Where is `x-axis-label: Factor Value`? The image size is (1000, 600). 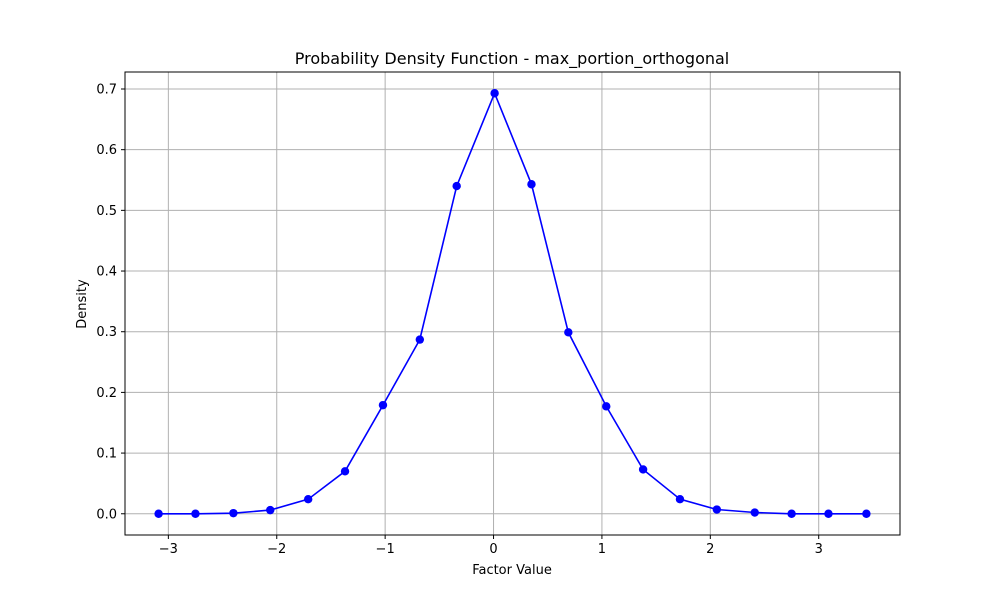
x-axis-label: Factor Value is located at coordinates (512, 570).